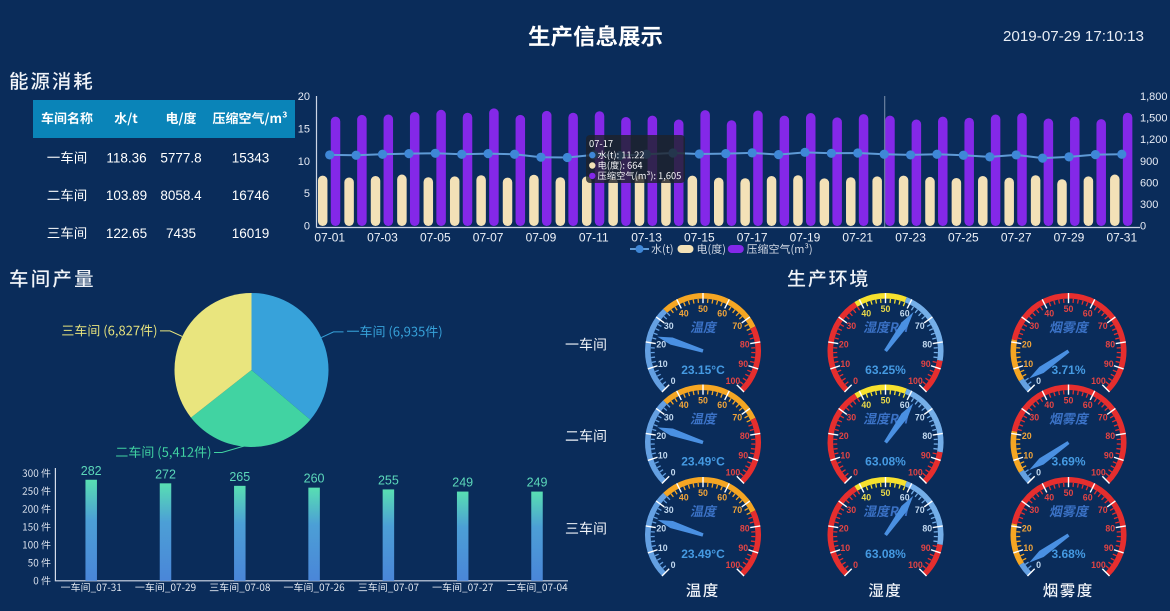 The image size is (1170, 611). What do you see at coordinates (541, 238) in the screenshot?
I see `svg-text: 07-09` at bounding box center [541, 238].